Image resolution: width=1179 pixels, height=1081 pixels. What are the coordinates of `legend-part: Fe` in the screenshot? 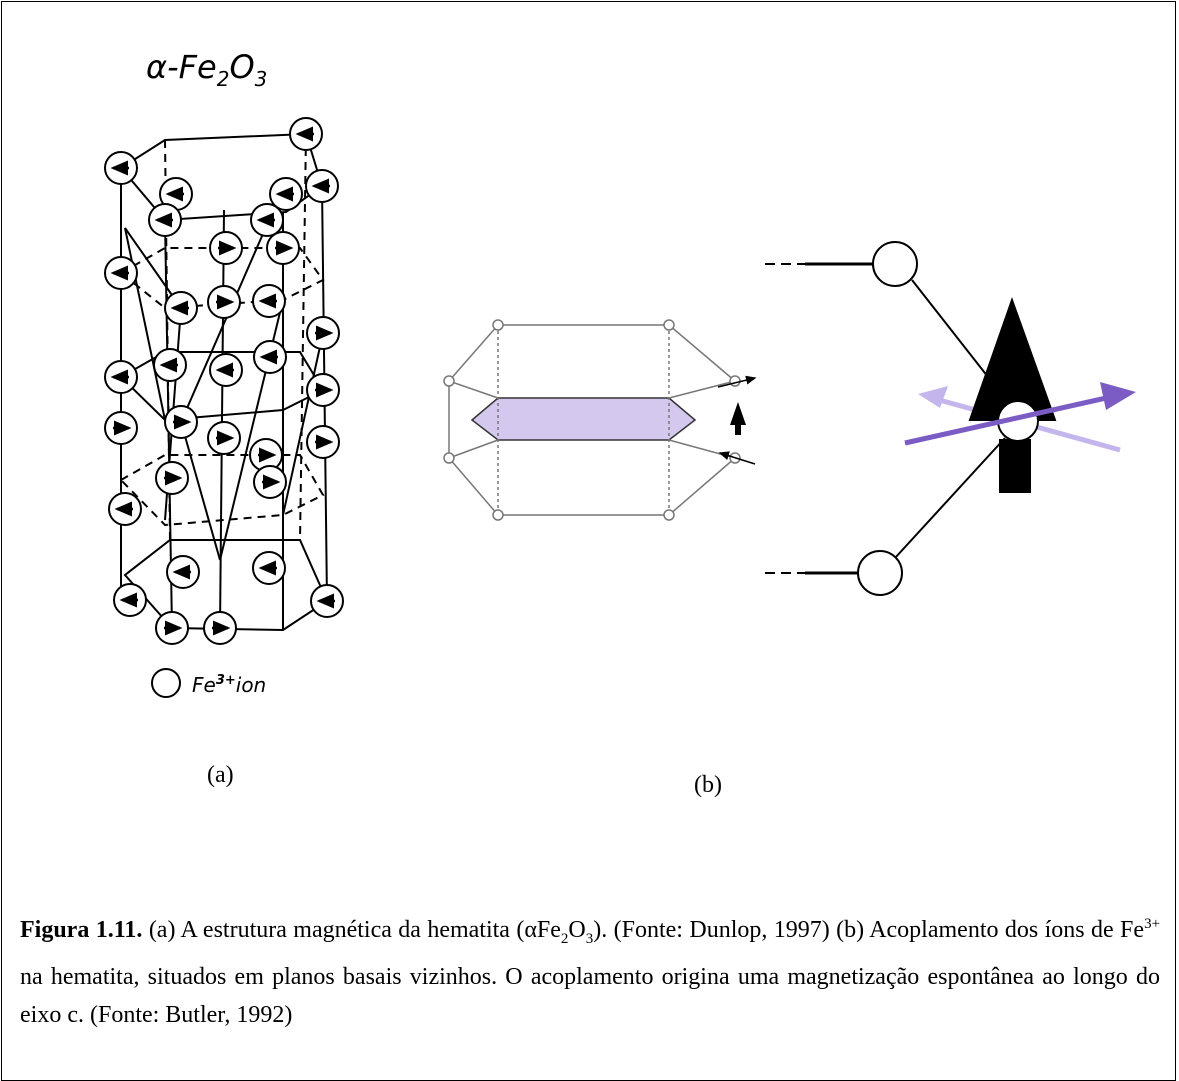 It's located at (204, 685).